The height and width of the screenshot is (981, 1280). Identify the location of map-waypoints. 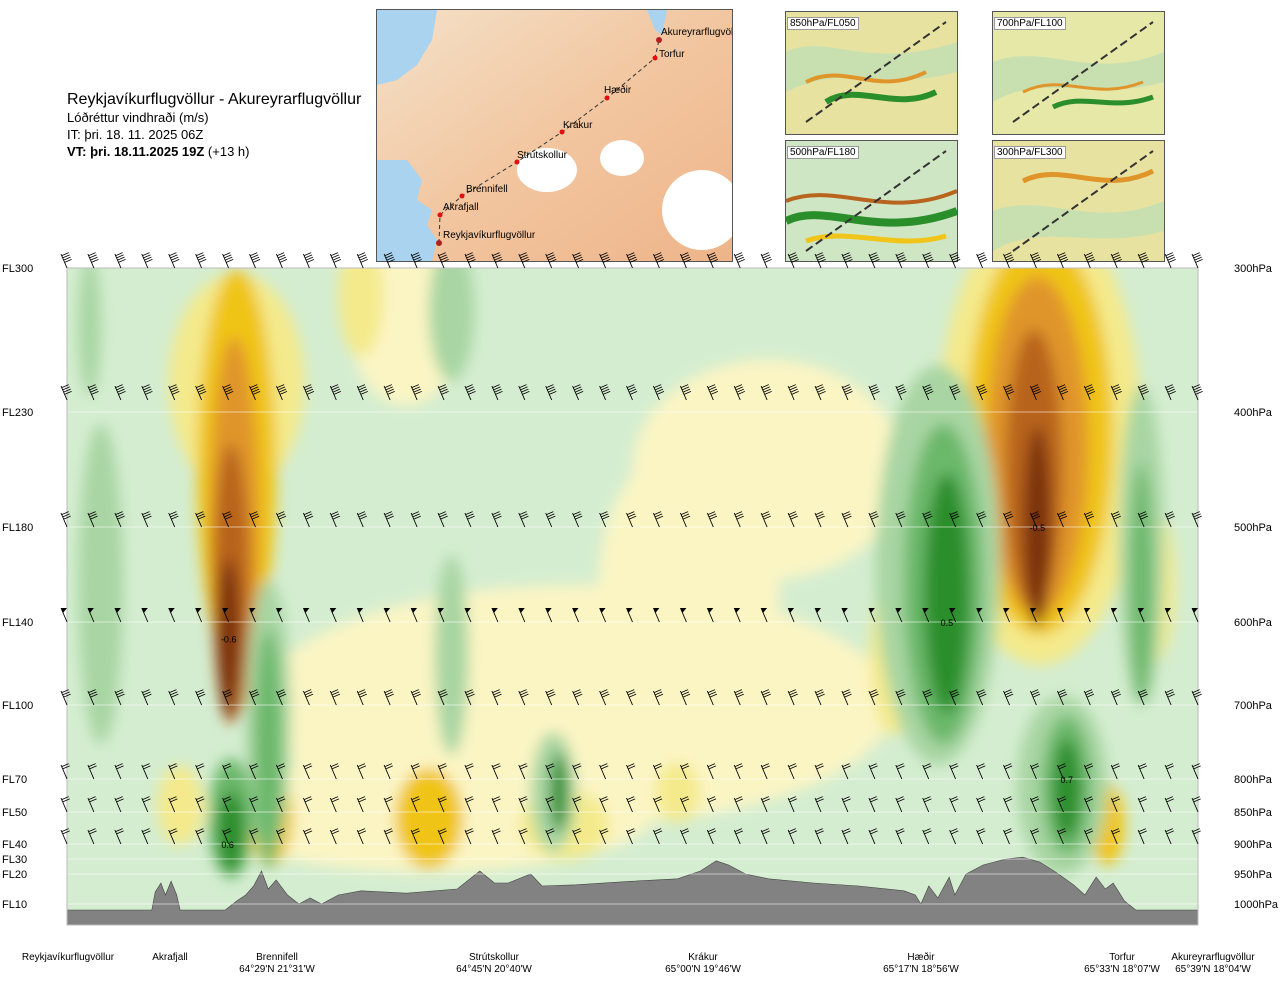
(549, 141).